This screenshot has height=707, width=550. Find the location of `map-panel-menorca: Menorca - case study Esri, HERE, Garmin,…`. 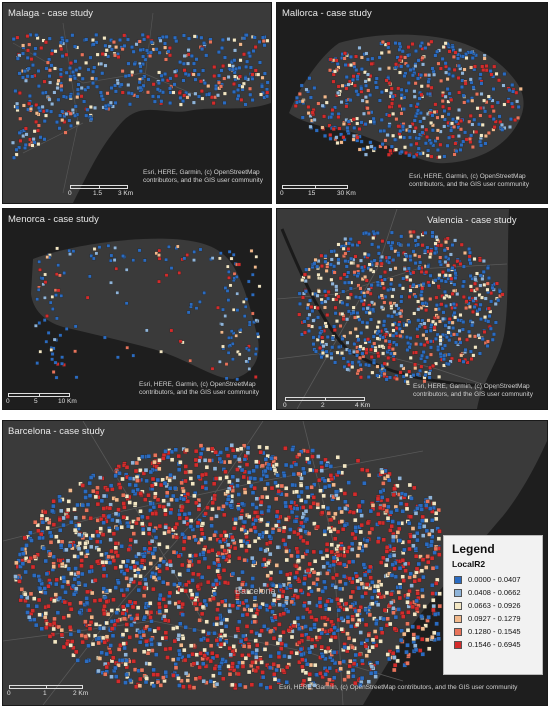

map-panel-menorca: Menorca - case study Esri, HERE, Garmin,… is located at coordinates (137, 309).